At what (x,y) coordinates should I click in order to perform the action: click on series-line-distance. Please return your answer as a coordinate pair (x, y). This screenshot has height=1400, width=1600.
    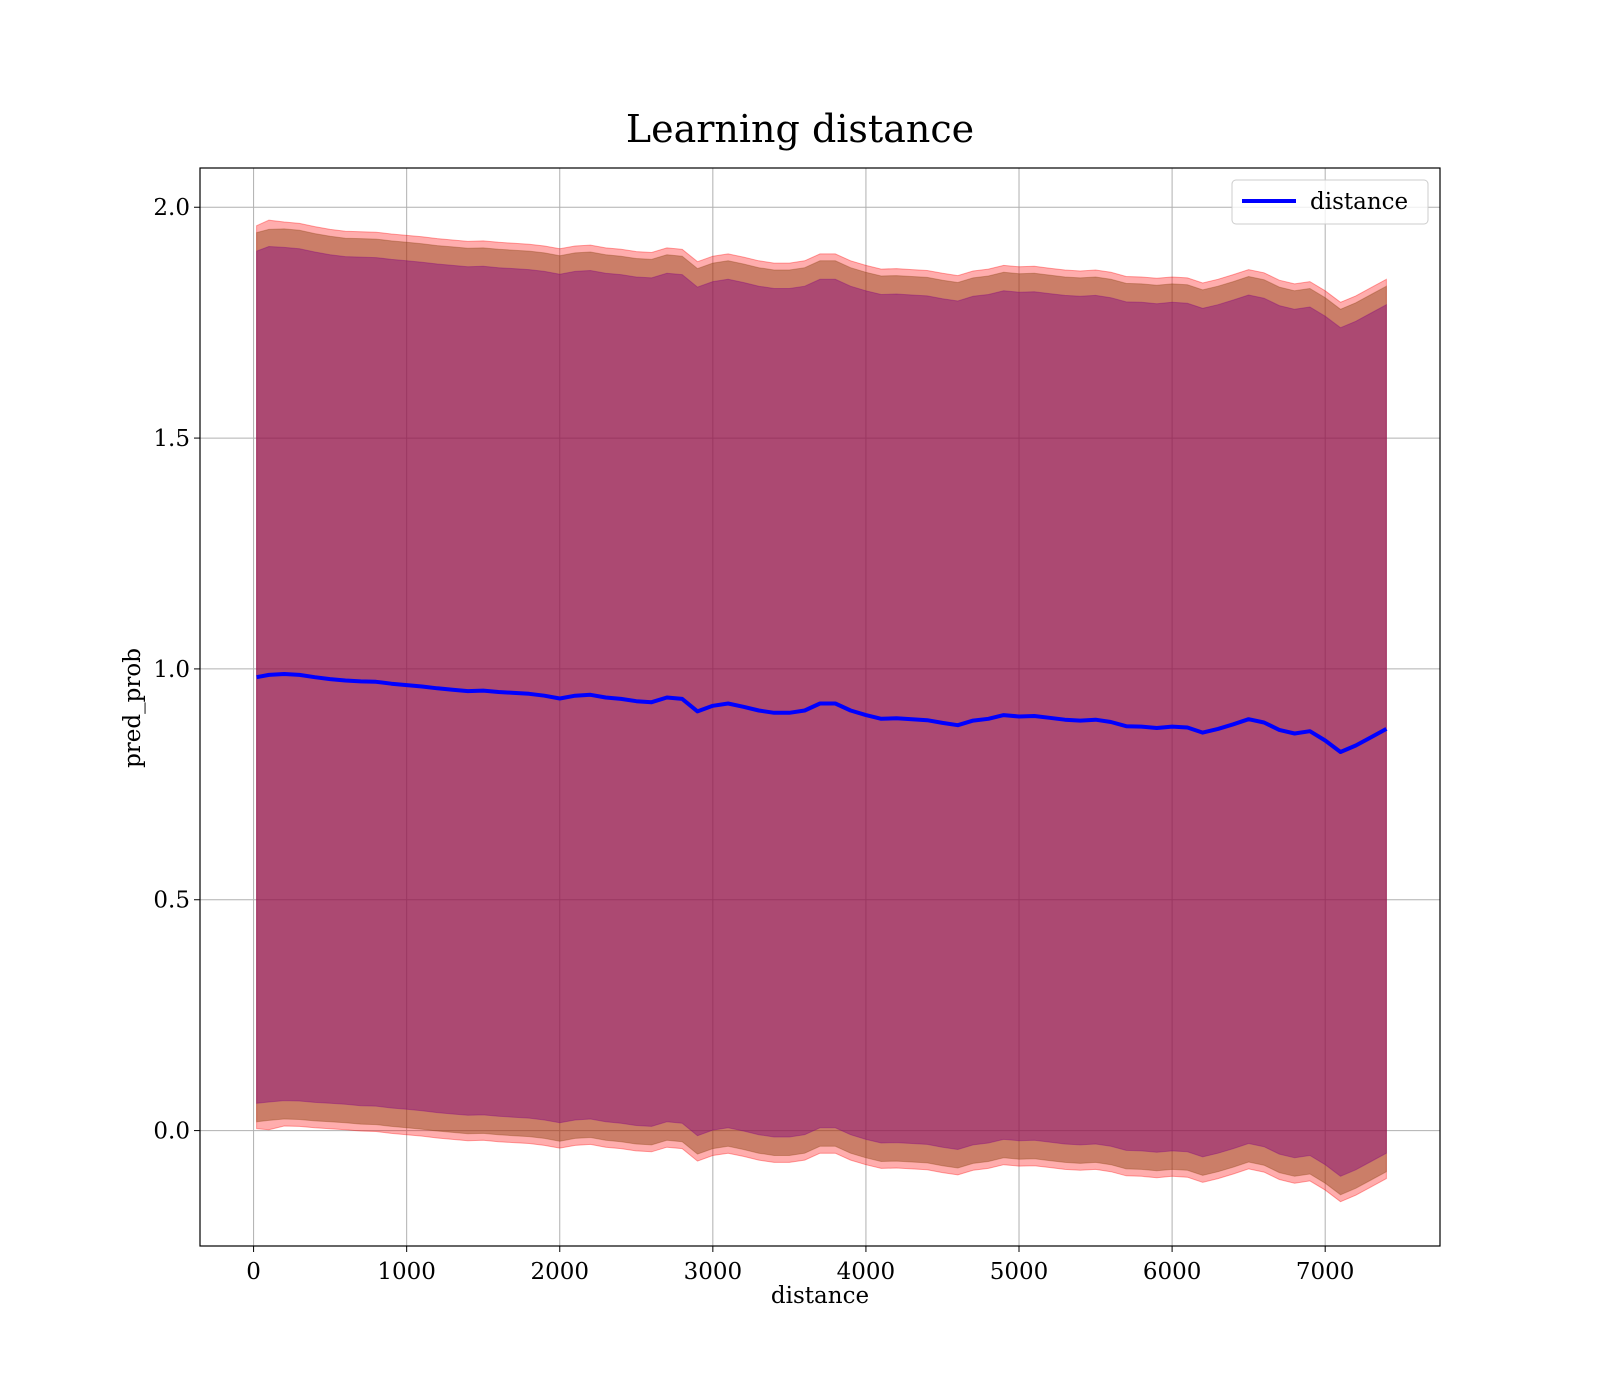
    Looking at the image, I should click on (822, 713).